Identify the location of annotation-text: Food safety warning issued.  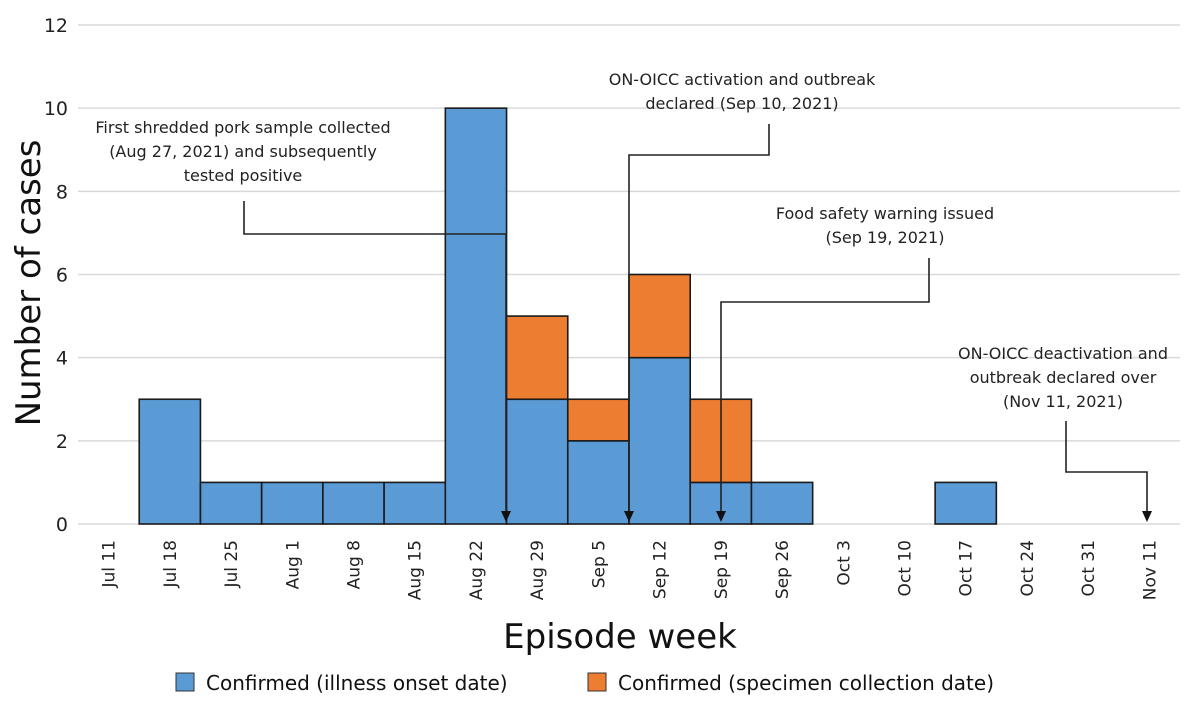
(885, 213).